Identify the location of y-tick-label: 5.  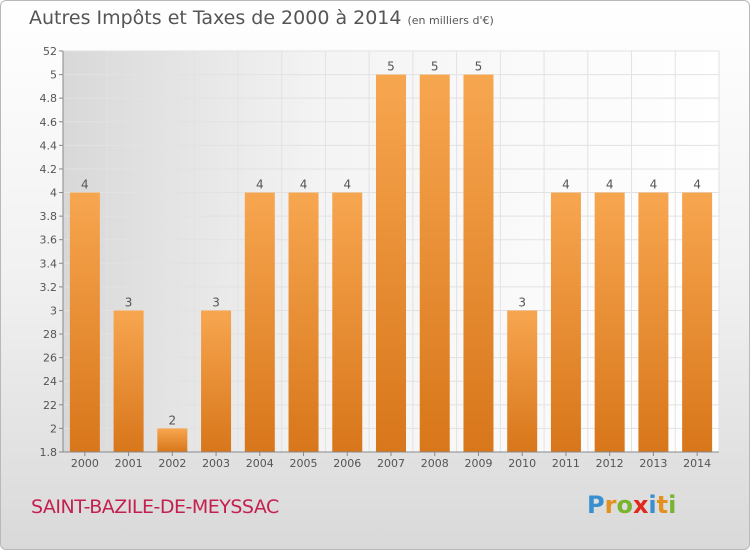
(53, 75).